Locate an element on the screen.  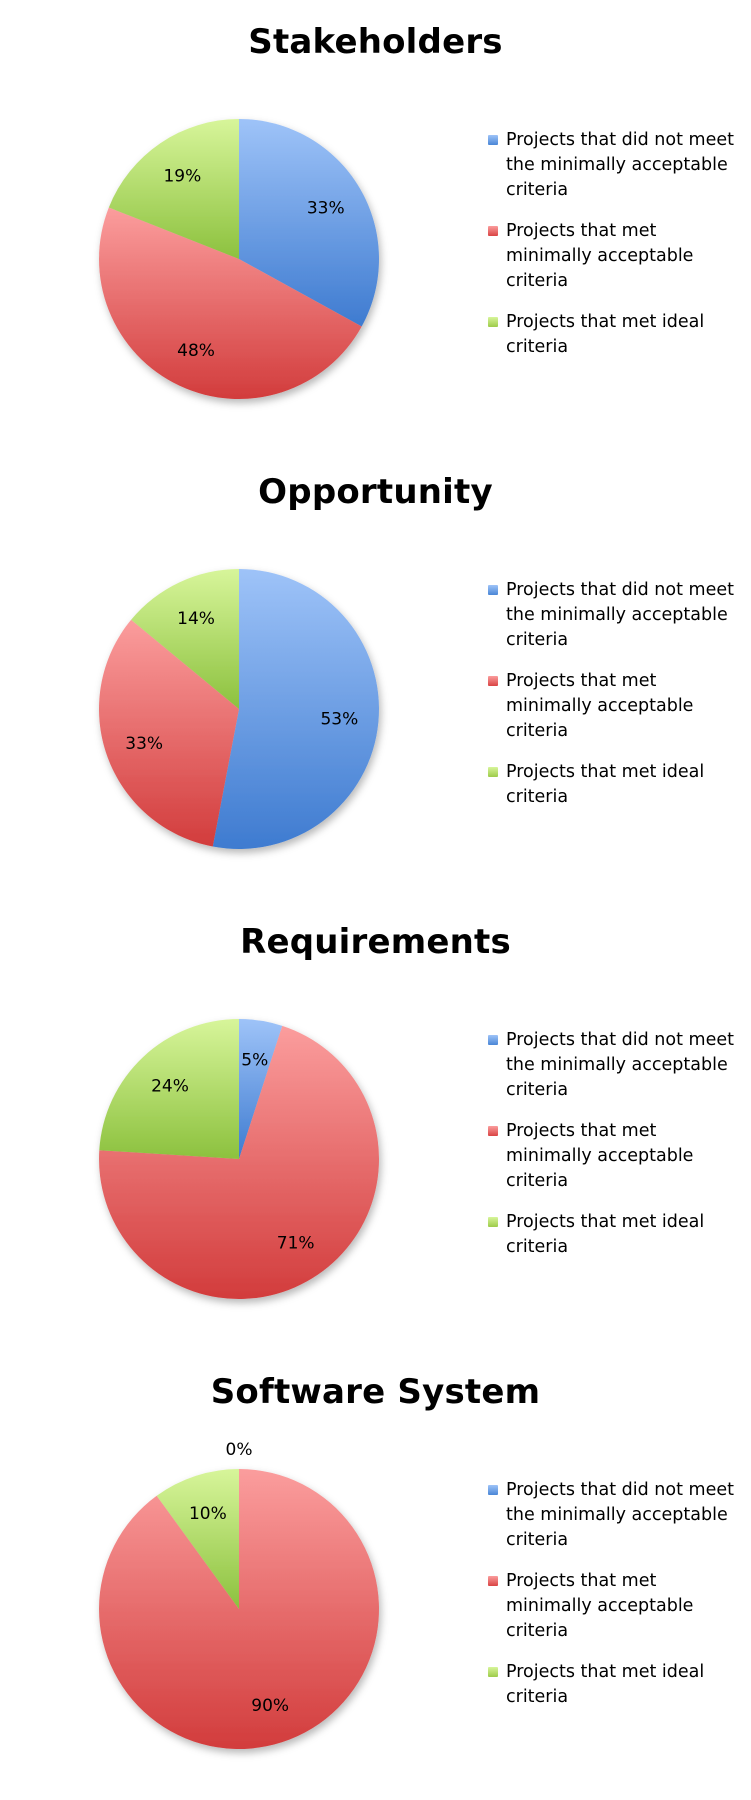
slice-label: 10% is located at coordinates (208, 1514).